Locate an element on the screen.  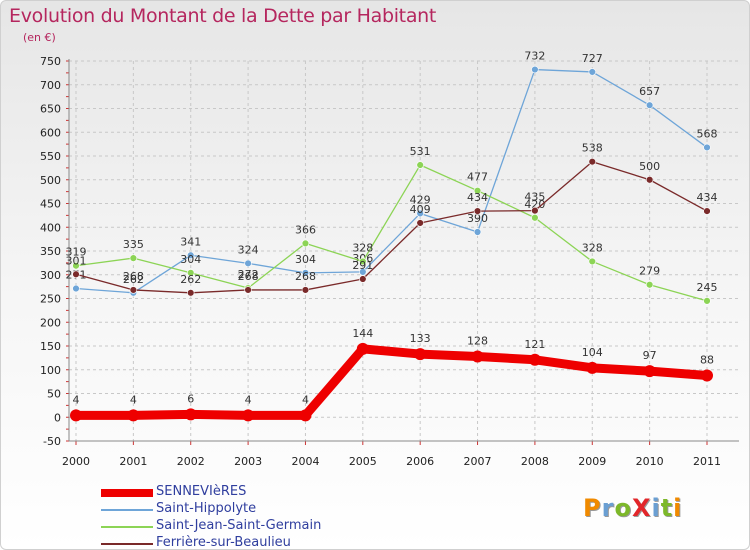
x-tick-label: 2007 is located at coordinates (478, 461).